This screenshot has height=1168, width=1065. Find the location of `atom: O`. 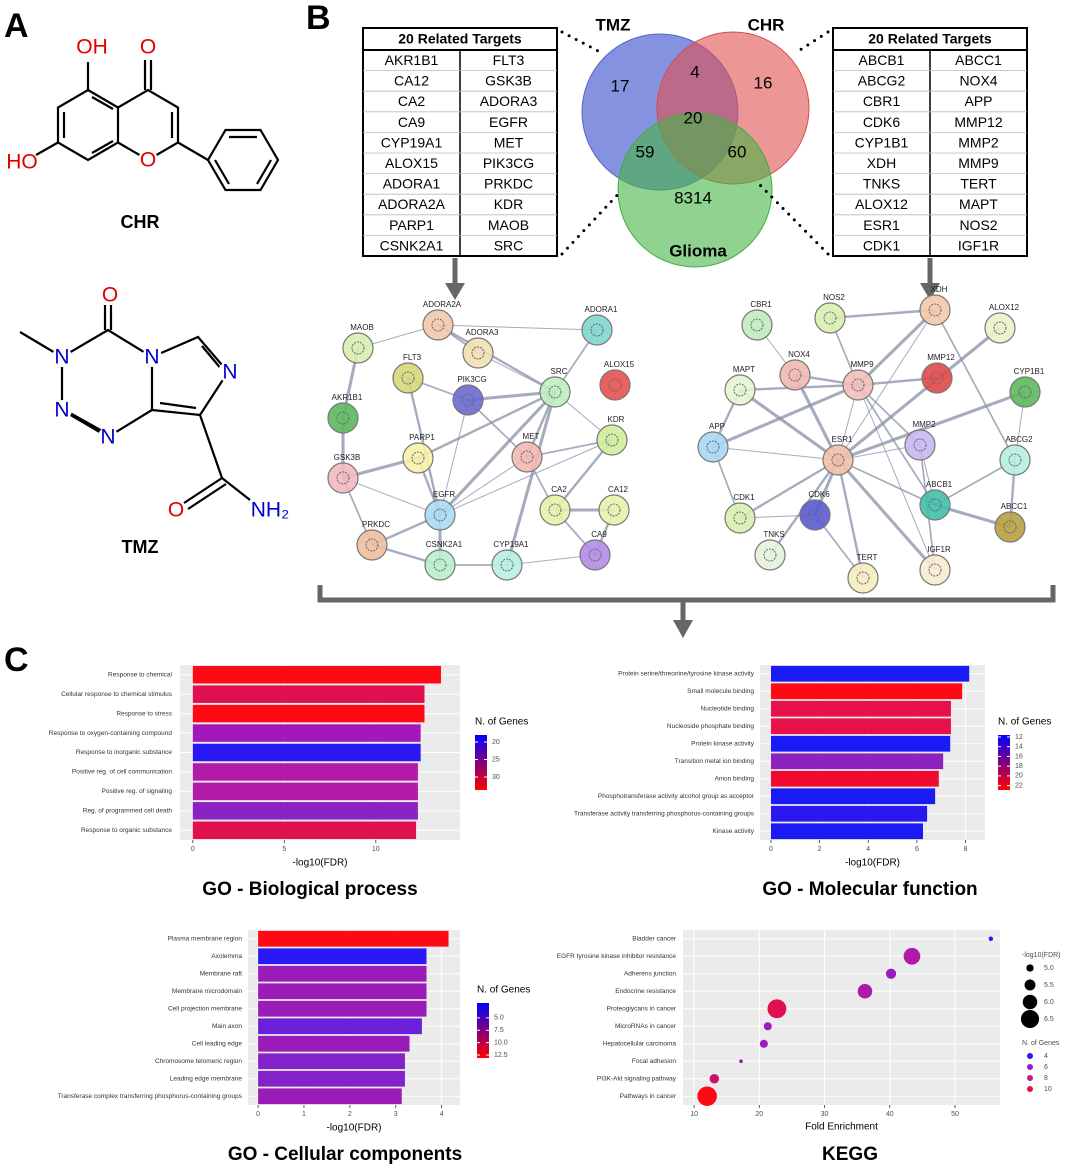

atom: O is located at coordinates (148, 47).